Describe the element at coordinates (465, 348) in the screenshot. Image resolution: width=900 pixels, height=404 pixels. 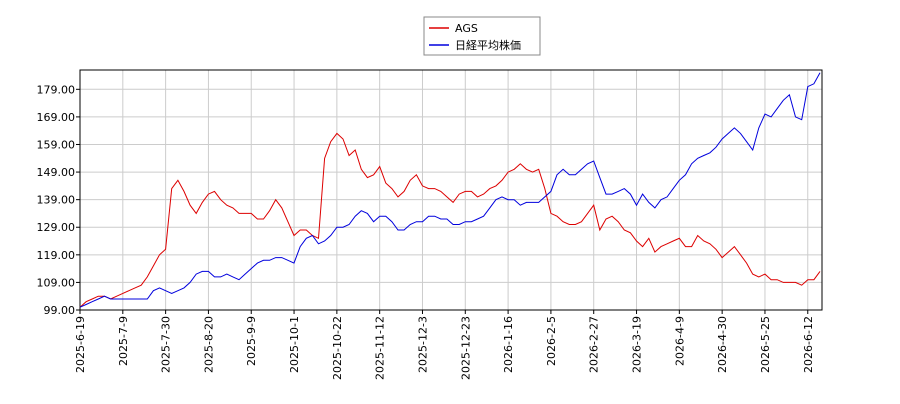
I see `x-tick-label: 2025-12-23` at that location.